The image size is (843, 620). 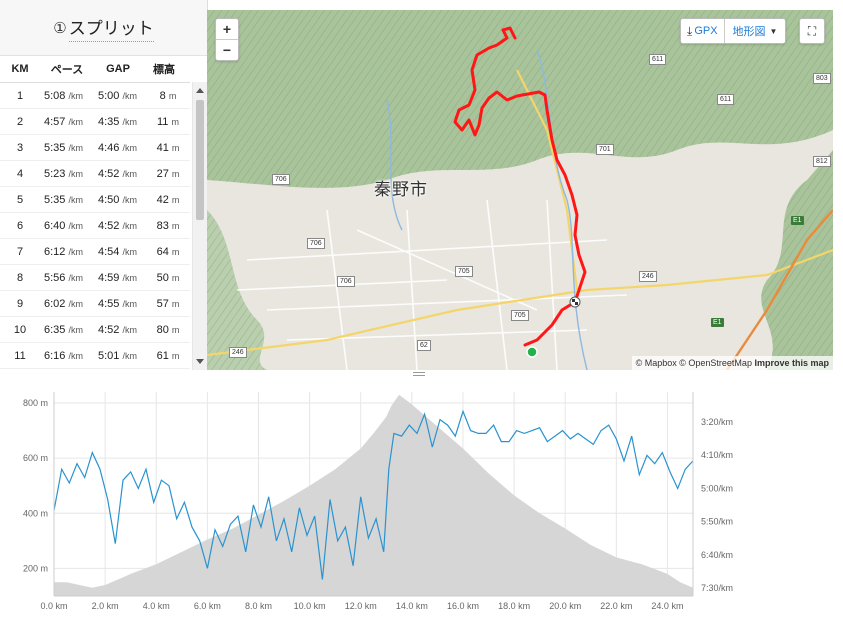 I want to click on road-shield: 611, so click(x=726, y=99).